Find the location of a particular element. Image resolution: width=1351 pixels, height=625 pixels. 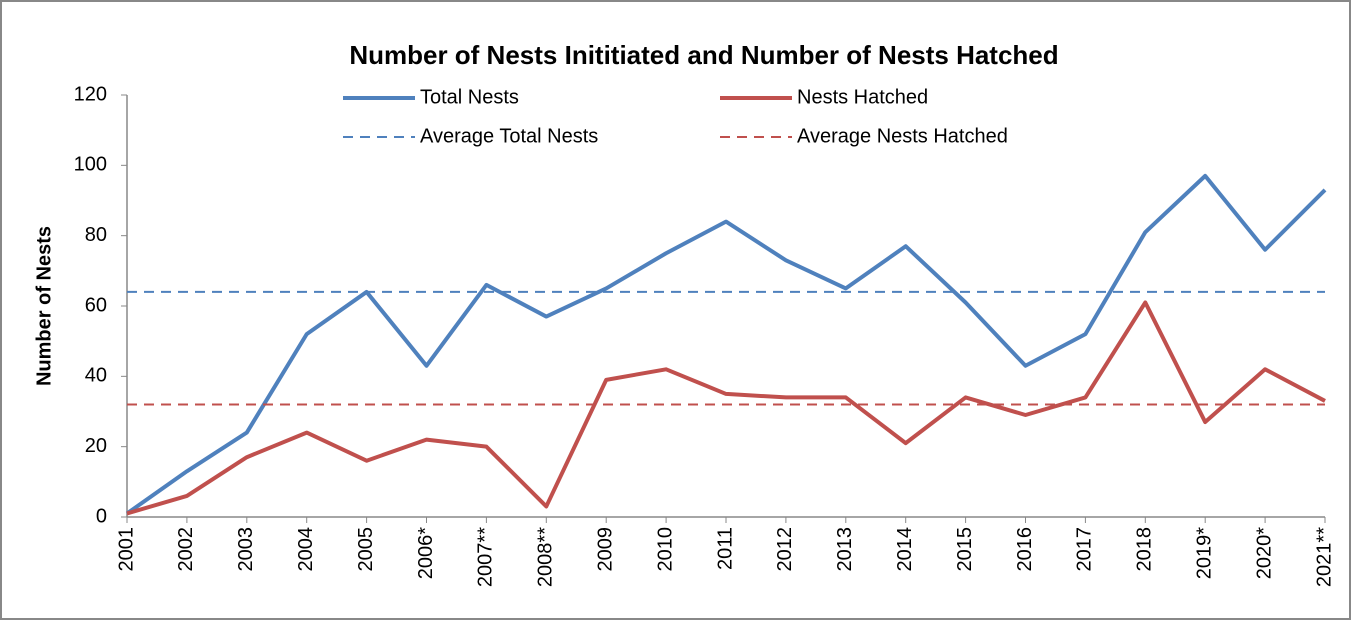

x-tick-label: 2019* is located at coordinates (1204, 553).